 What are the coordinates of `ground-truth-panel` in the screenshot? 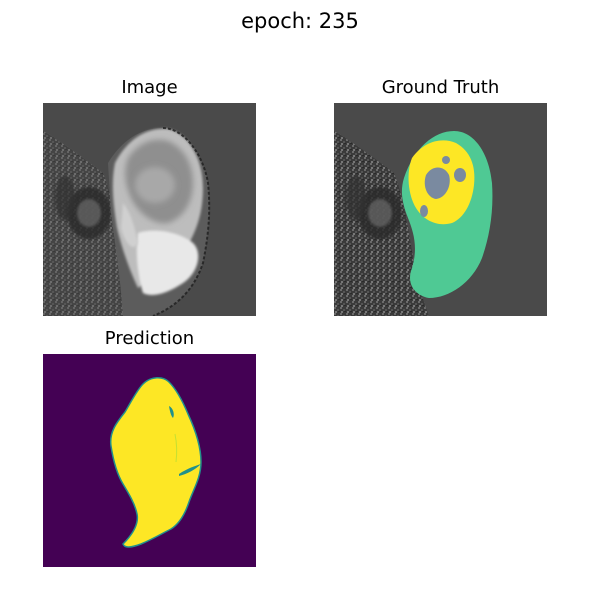 It's located at (440, 209).